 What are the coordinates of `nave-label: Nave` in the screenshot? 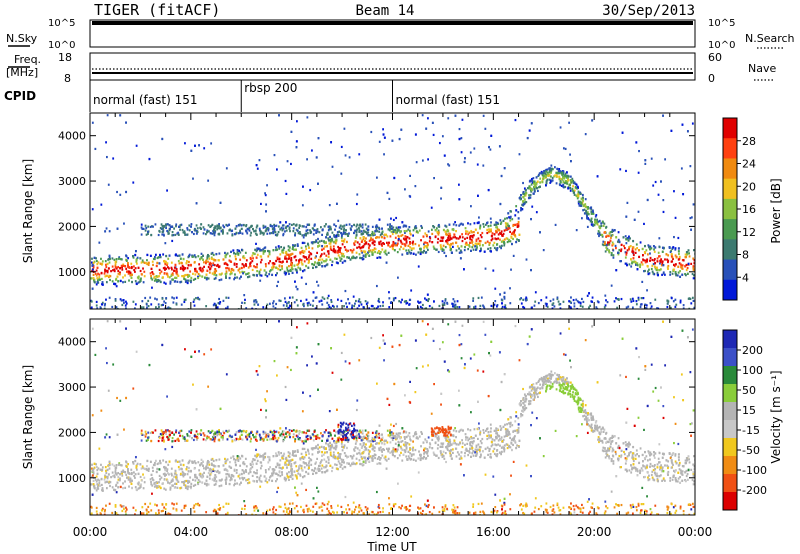 It's located at (762, 68).